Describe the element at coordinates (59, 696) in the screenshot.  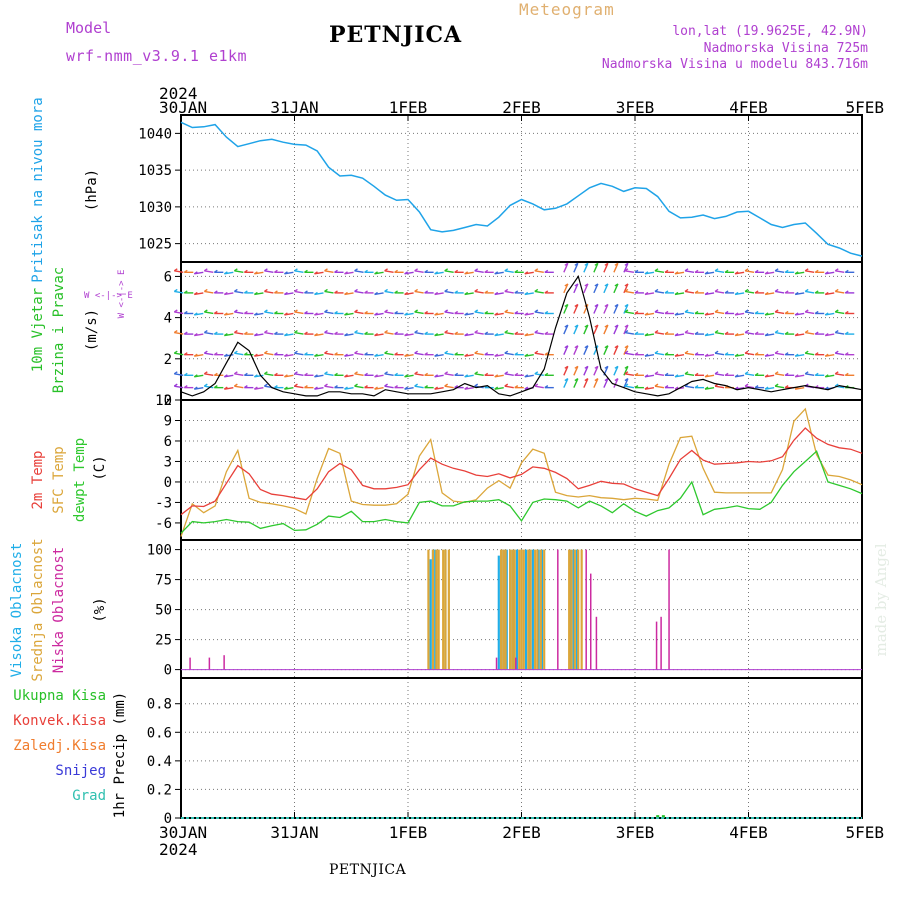
I see `precip-legend-item: Ukupna Kisa` at that location.